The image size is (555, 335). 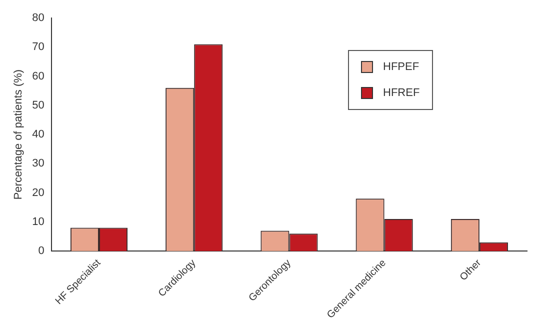 I want to click on y-tick-label: 60, so click(x=38, y=76).